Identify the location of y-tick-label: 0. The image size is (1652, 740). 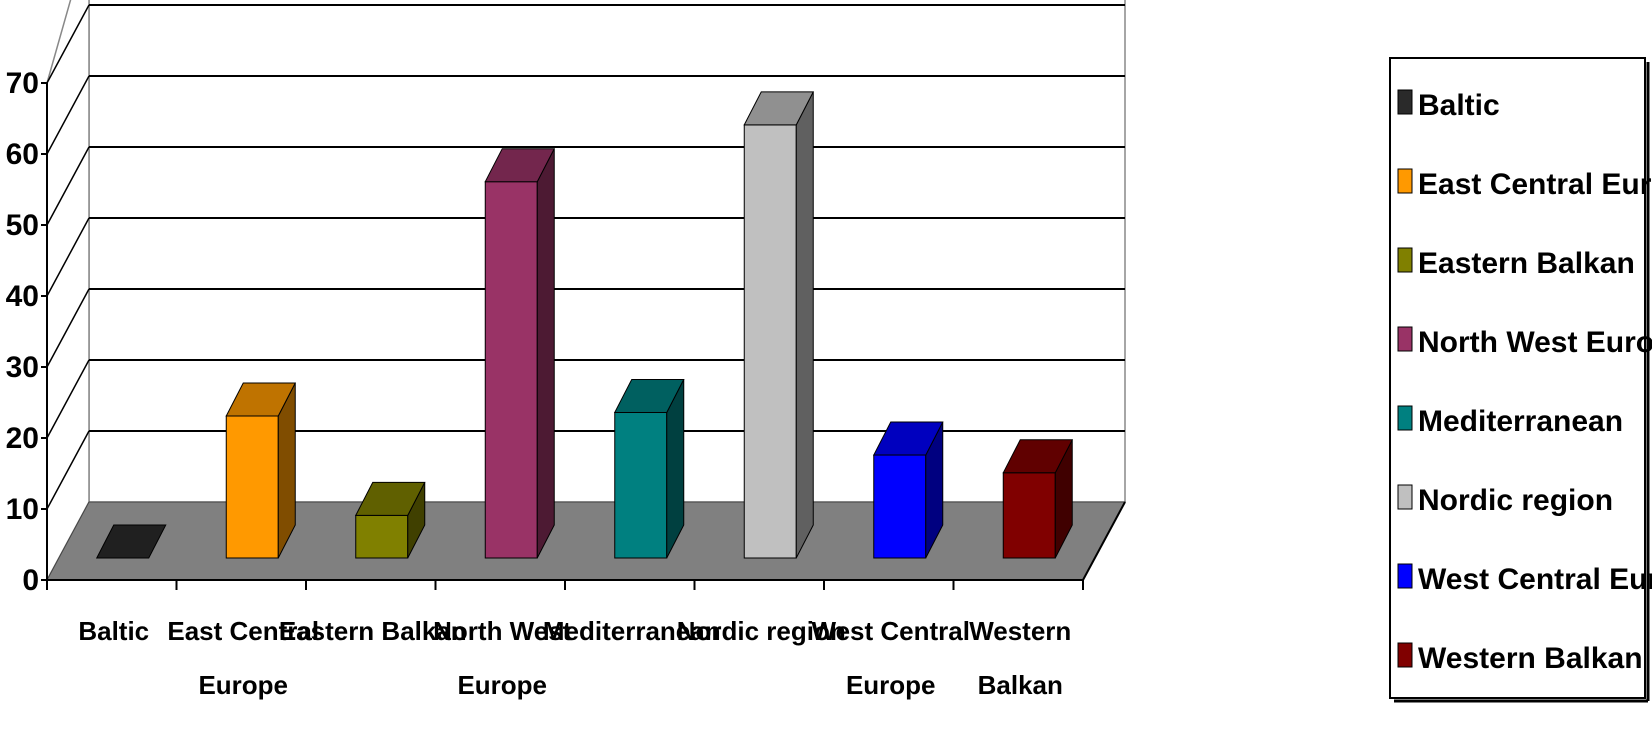
(30, 580).